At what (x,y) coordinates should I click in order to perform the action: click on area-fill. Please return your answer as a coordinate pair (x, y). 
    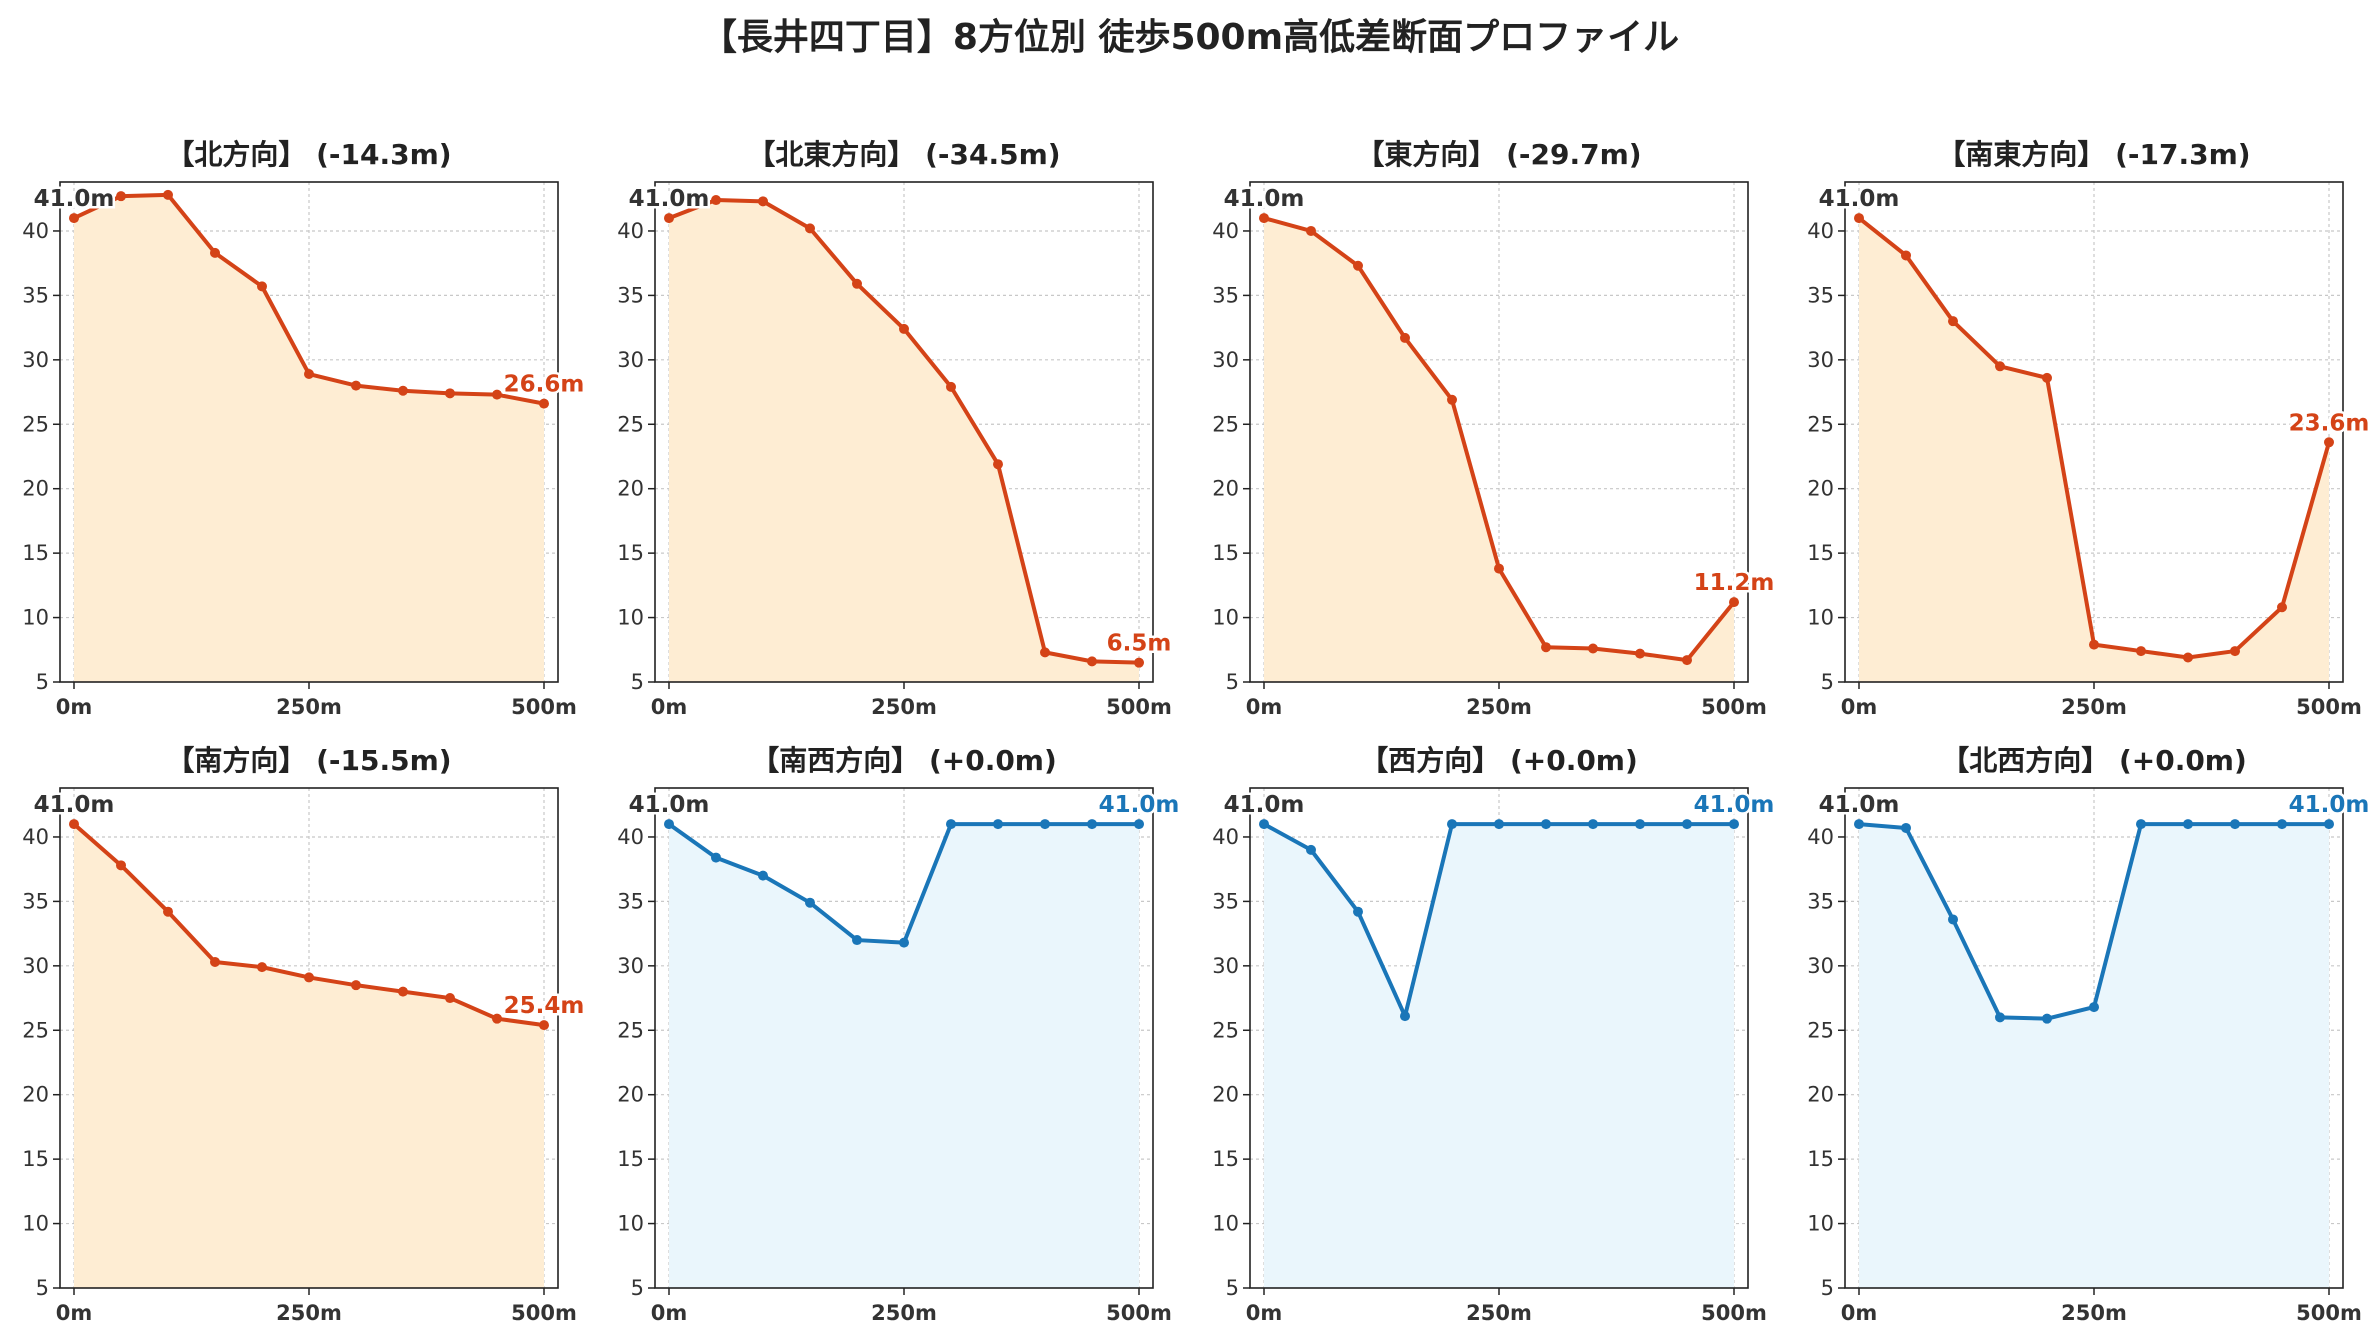
    Looking at the image, I should click on (309, 438).